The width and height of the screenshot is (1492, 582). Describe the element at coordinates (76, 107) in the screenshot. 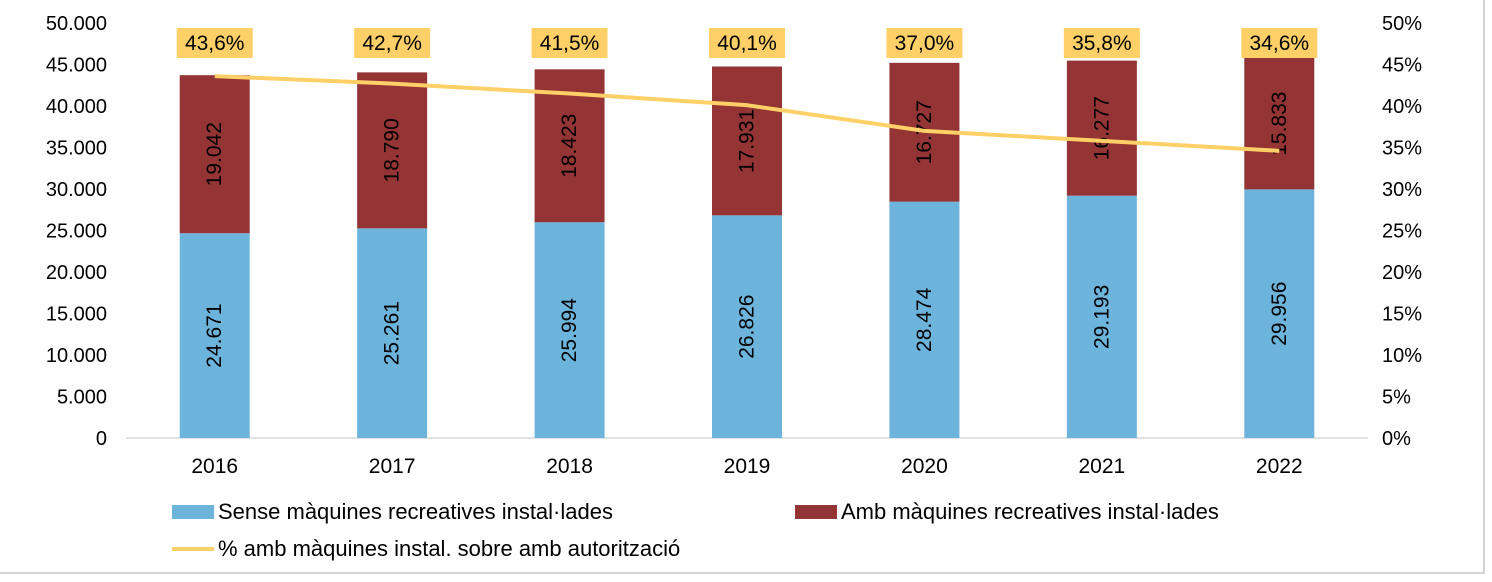

I see `y-tick-label: 40.000` at that location.